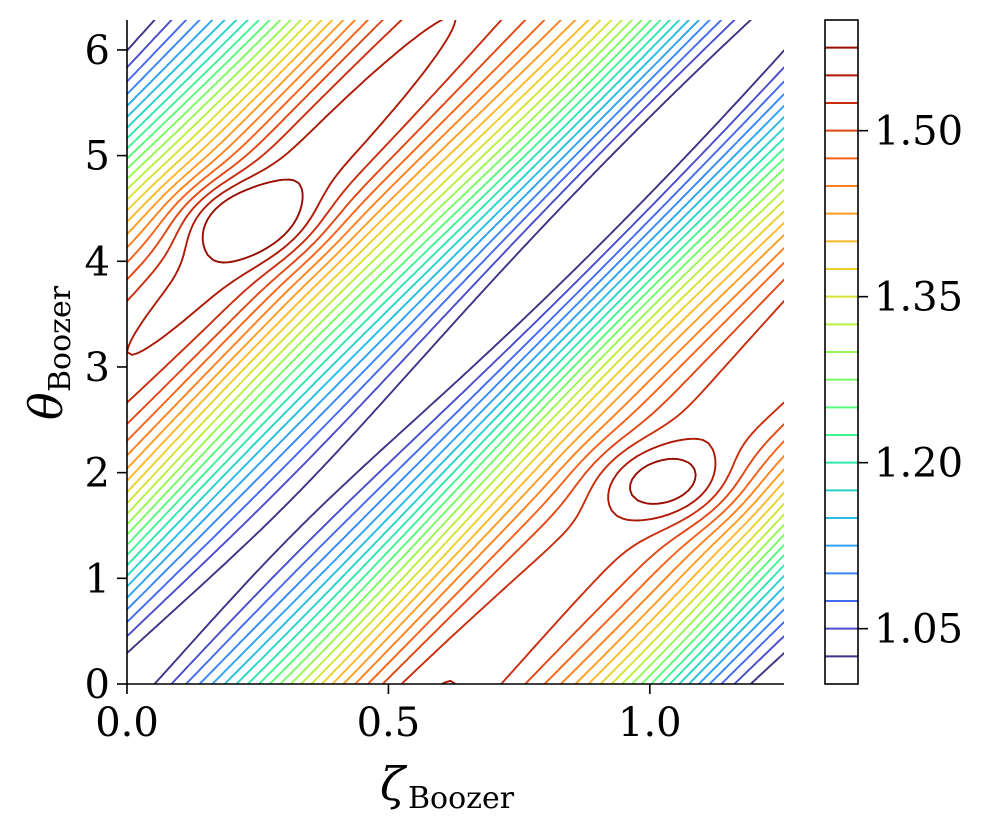 This screenshot has height=827, width=997. I want to click on y-tick-label: 0, so click(97, 685).